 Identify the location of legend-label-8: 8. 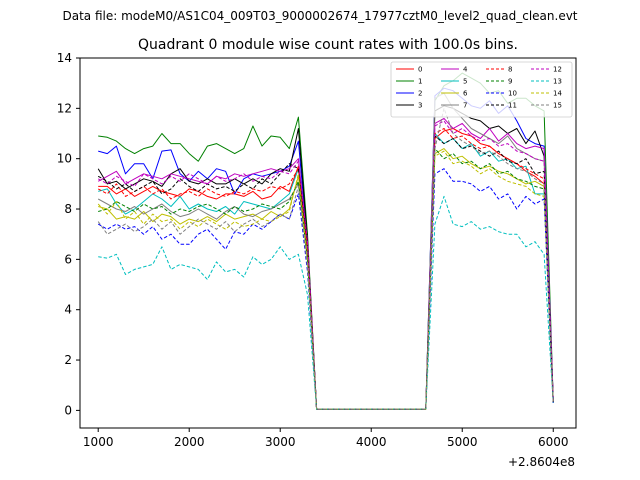
(510, 70).